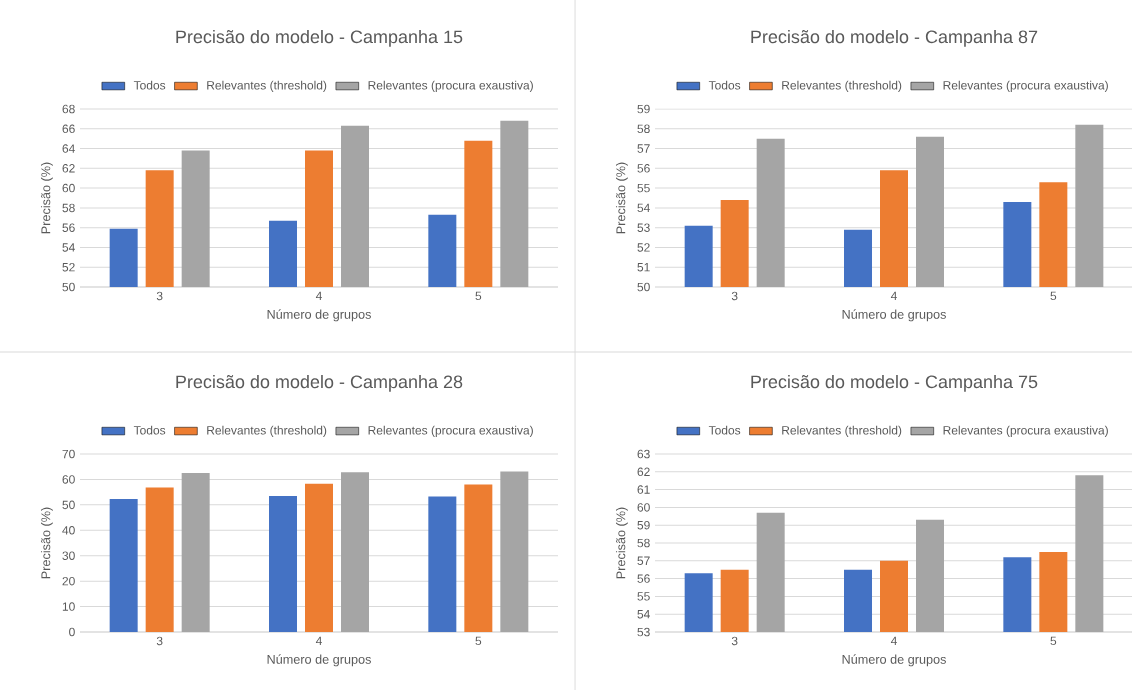  Describe the element at coordinates (72, 632) in the screenshot. I see `y-tick-label: 0` at that location.